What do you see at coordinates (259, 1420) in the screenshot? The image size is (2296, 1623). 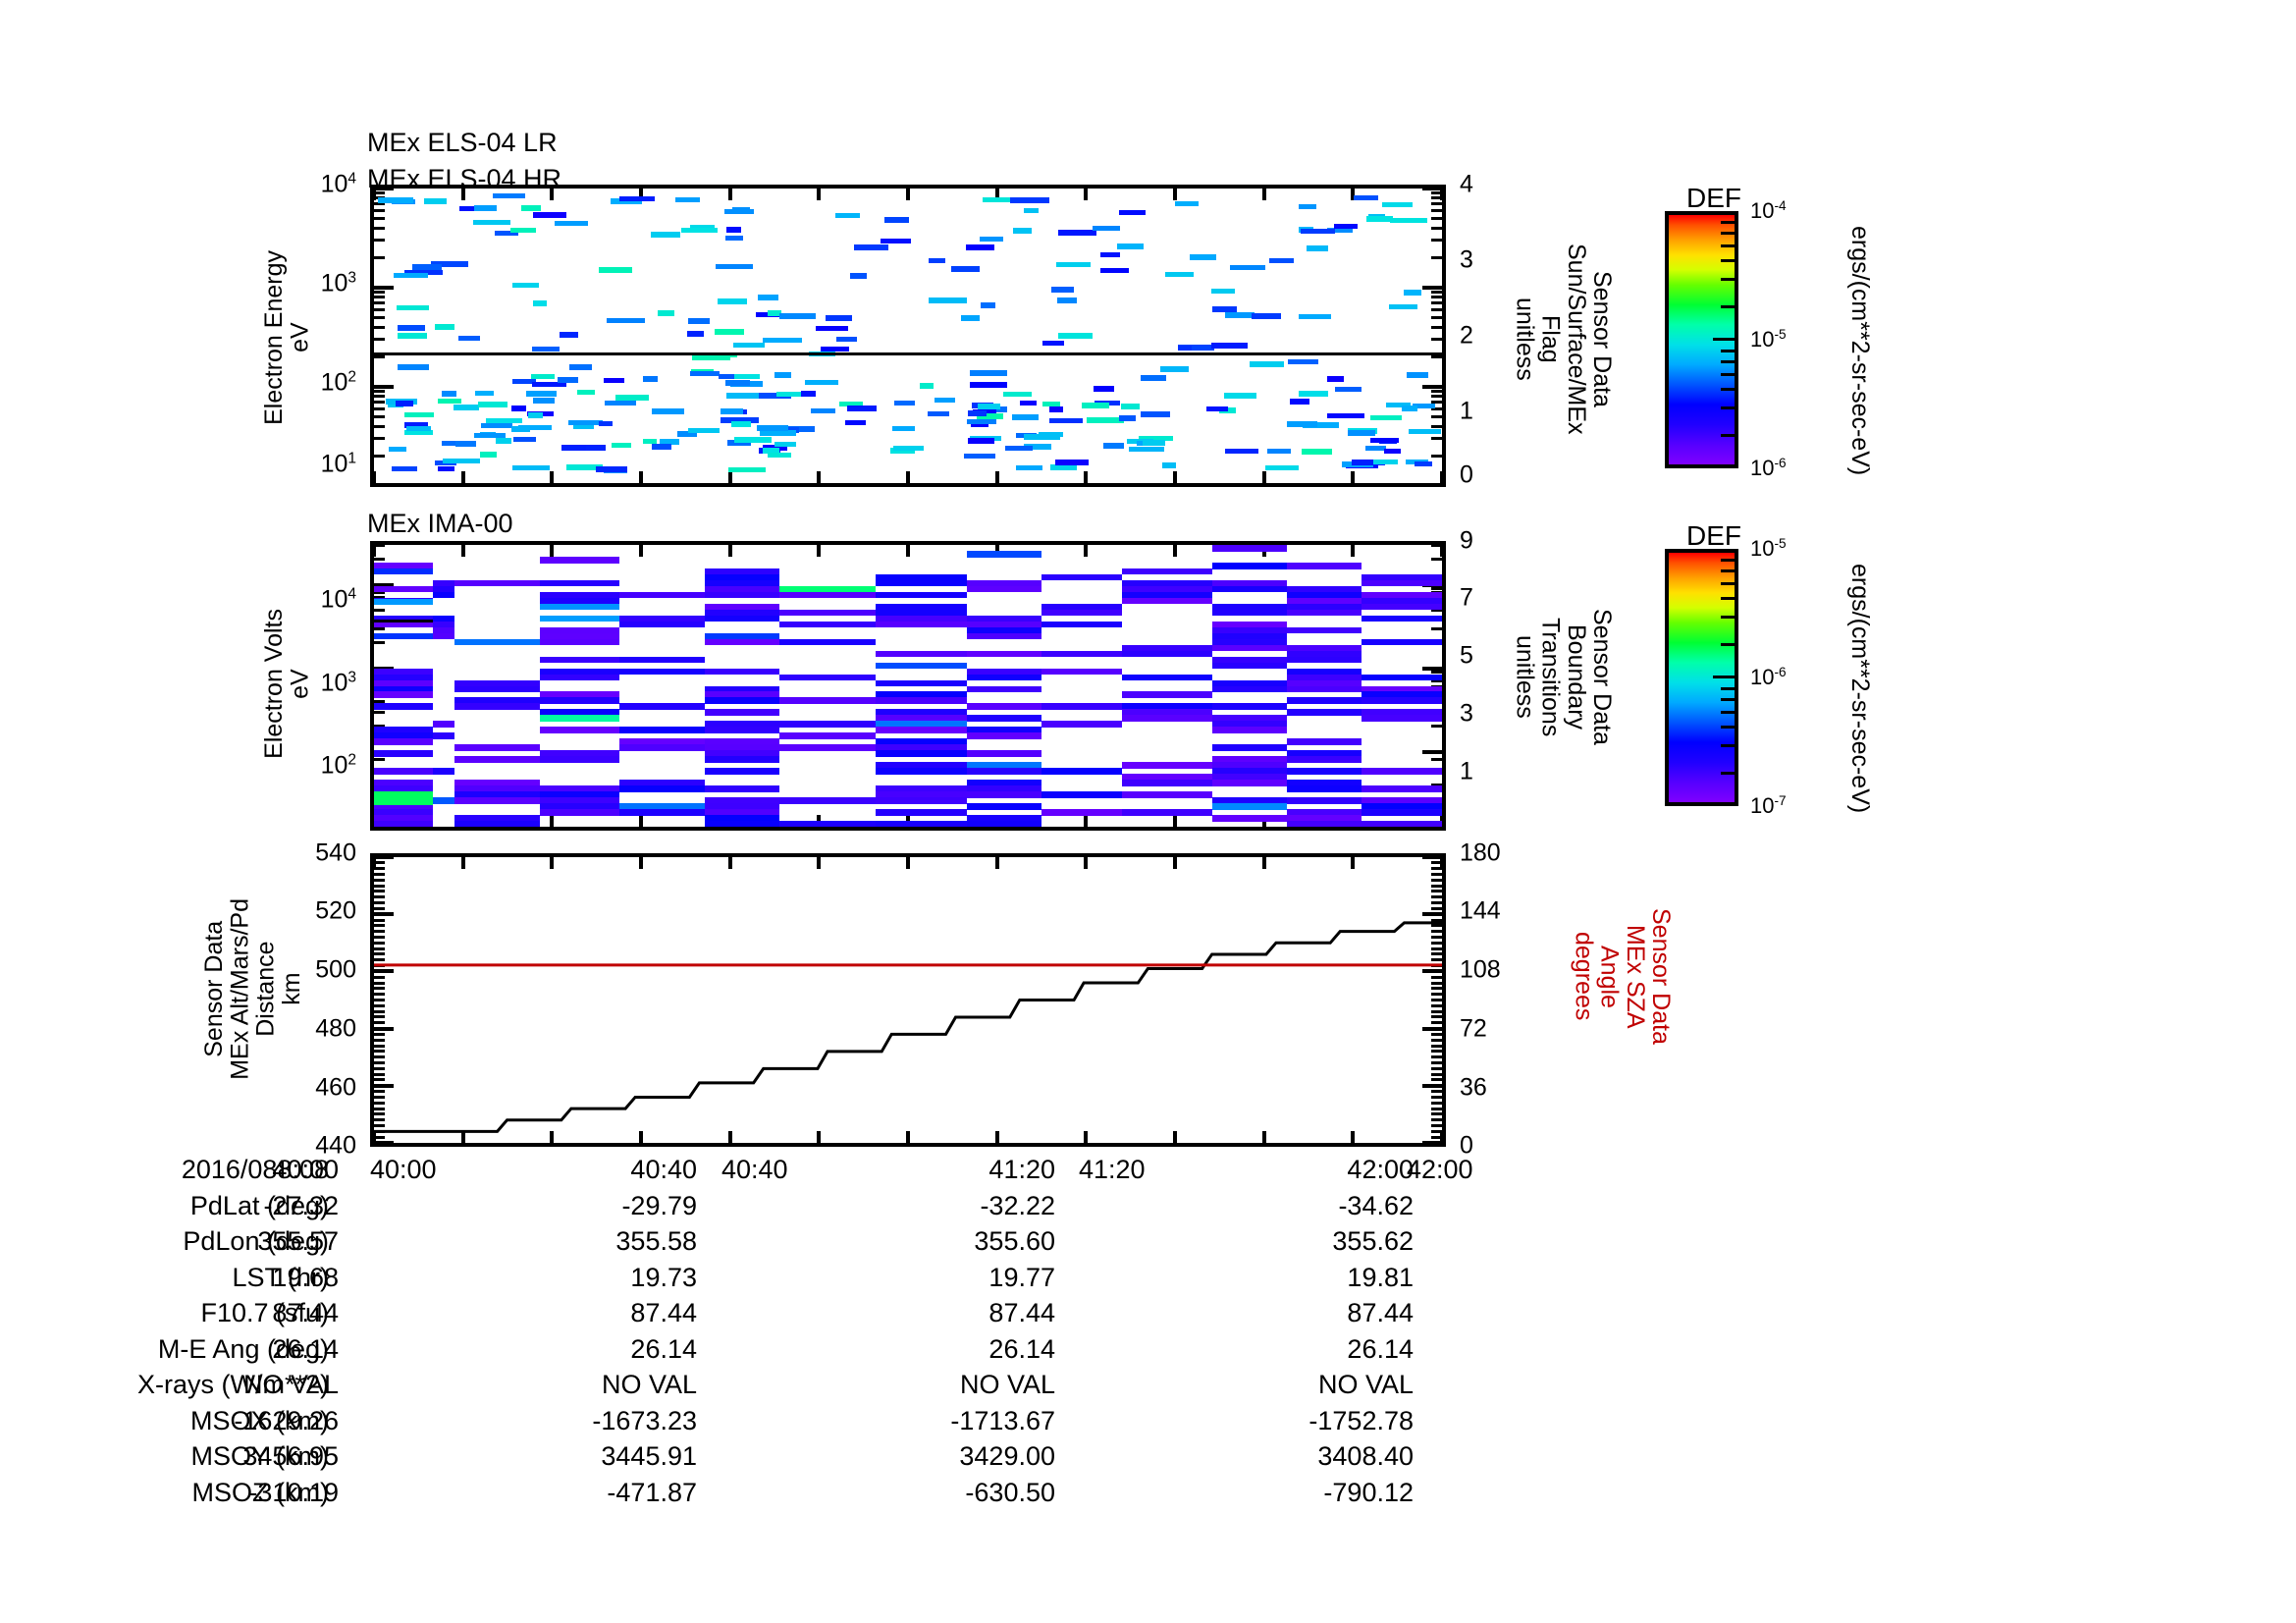 I see `table-row-label: MSOX (km)` at bounding box center [259, 1420].